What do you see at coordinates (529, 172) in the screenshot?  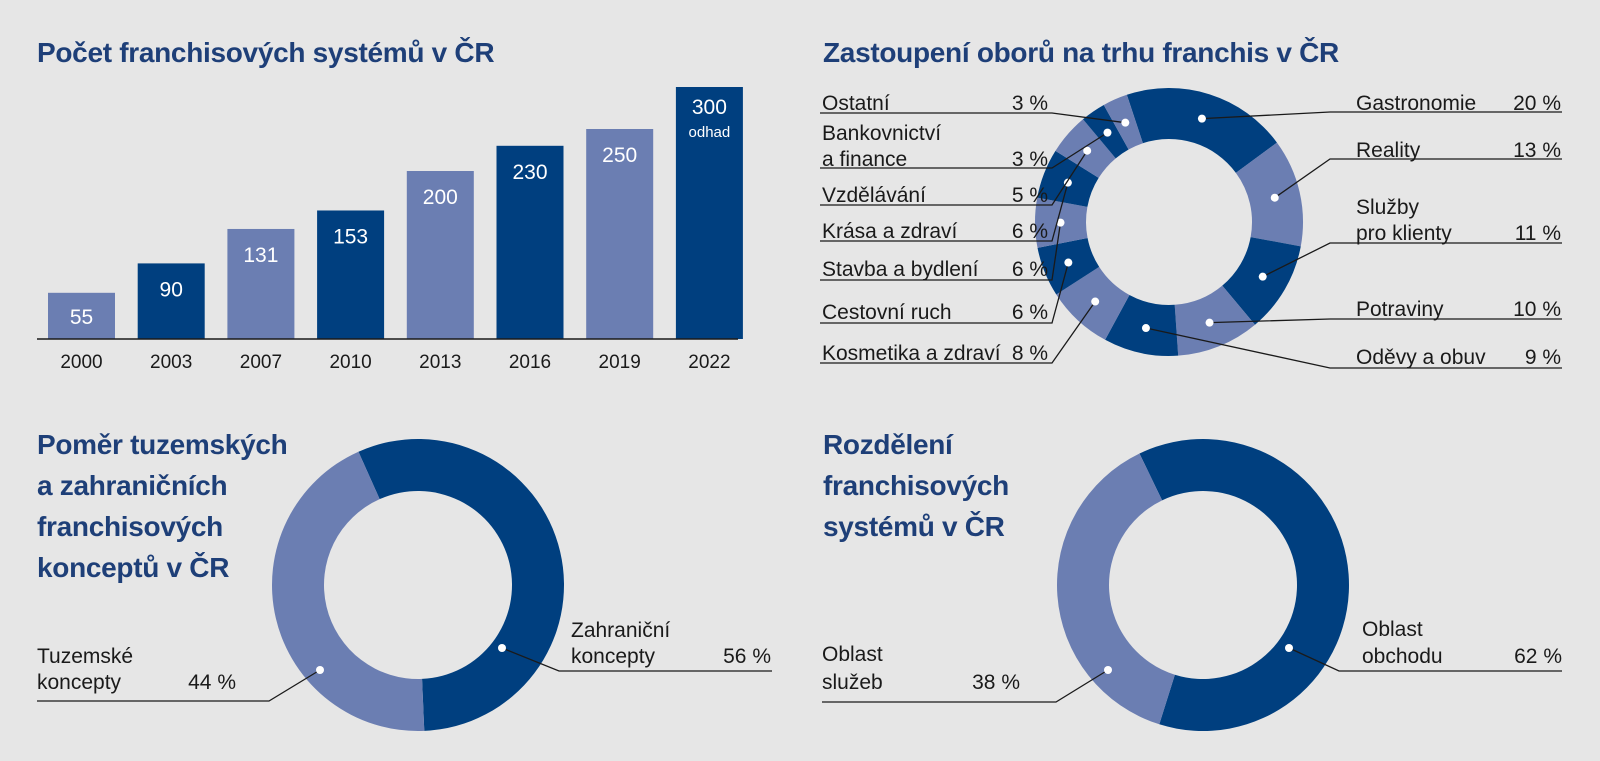 I see `bar-value-label: 230` at bounding box center [529, 172].